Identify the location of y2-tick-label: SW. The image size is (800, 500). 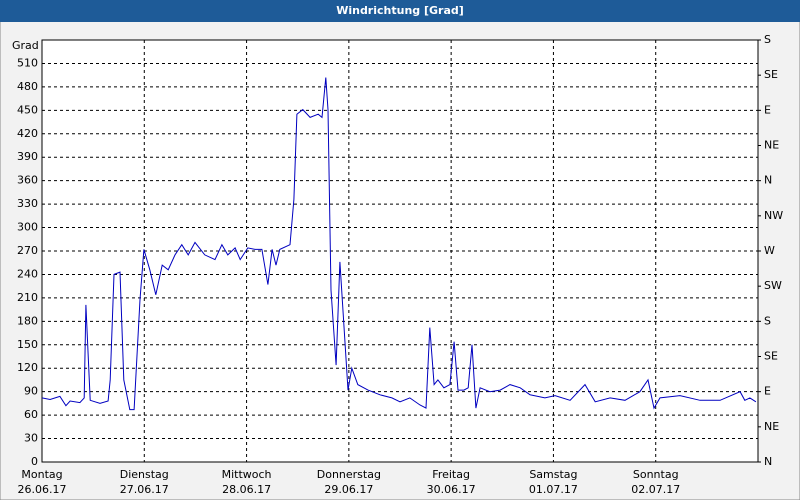
(773, 285).